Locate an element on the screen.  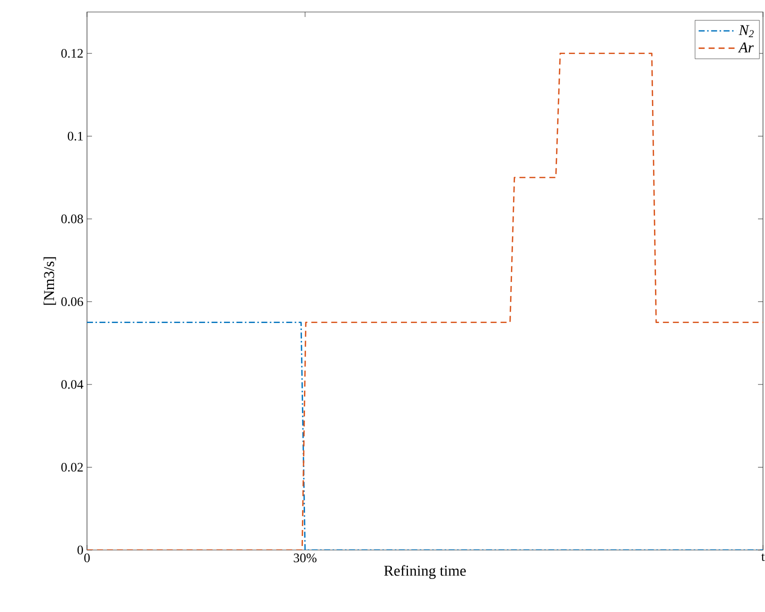
y-tick-label: 0.04 is located at coordinates (72, 384).